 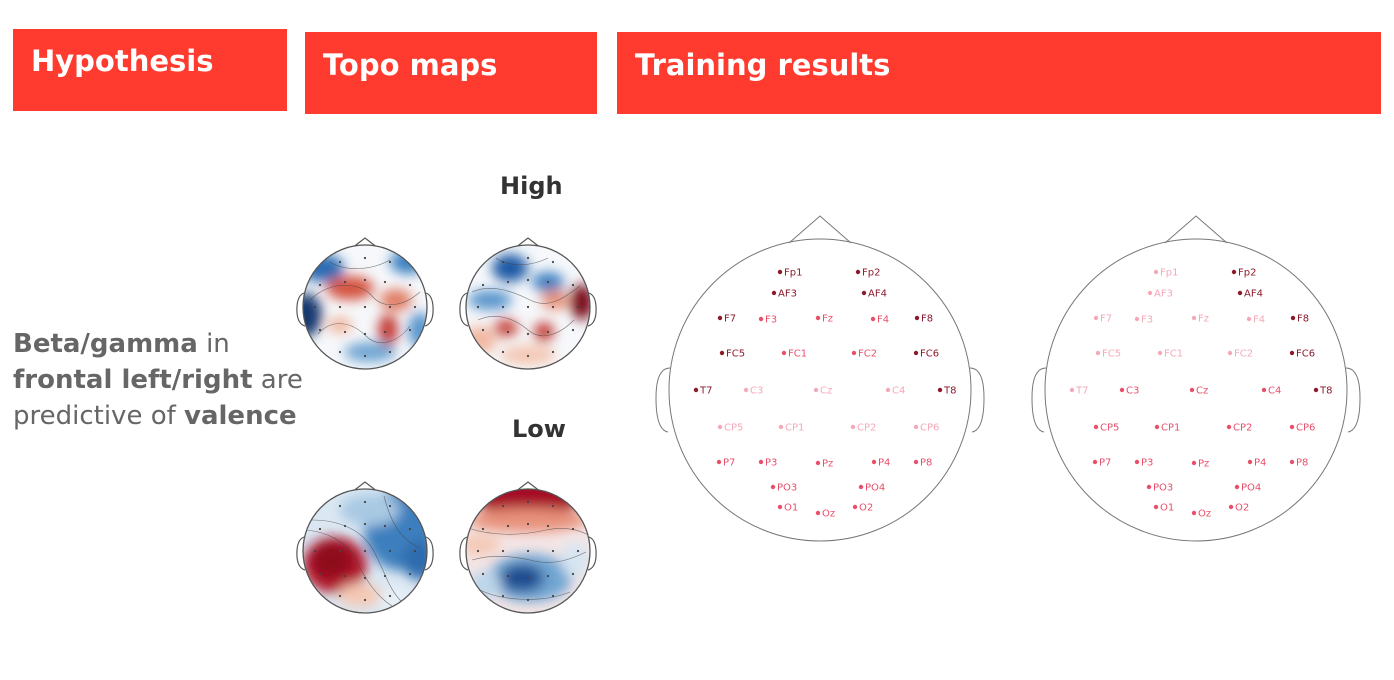 What do you see at coordinates (1150, 293) in the screenshot?
I see `electrode-dot-af3` at bounding box center [1150, 293].